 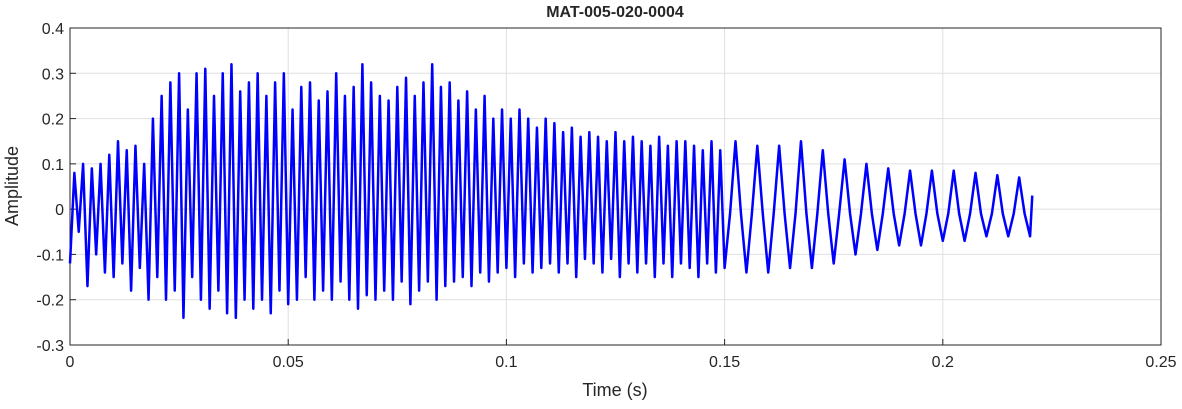 I want to click on y-tick-label: 0.2, so click(x=53, y=120).